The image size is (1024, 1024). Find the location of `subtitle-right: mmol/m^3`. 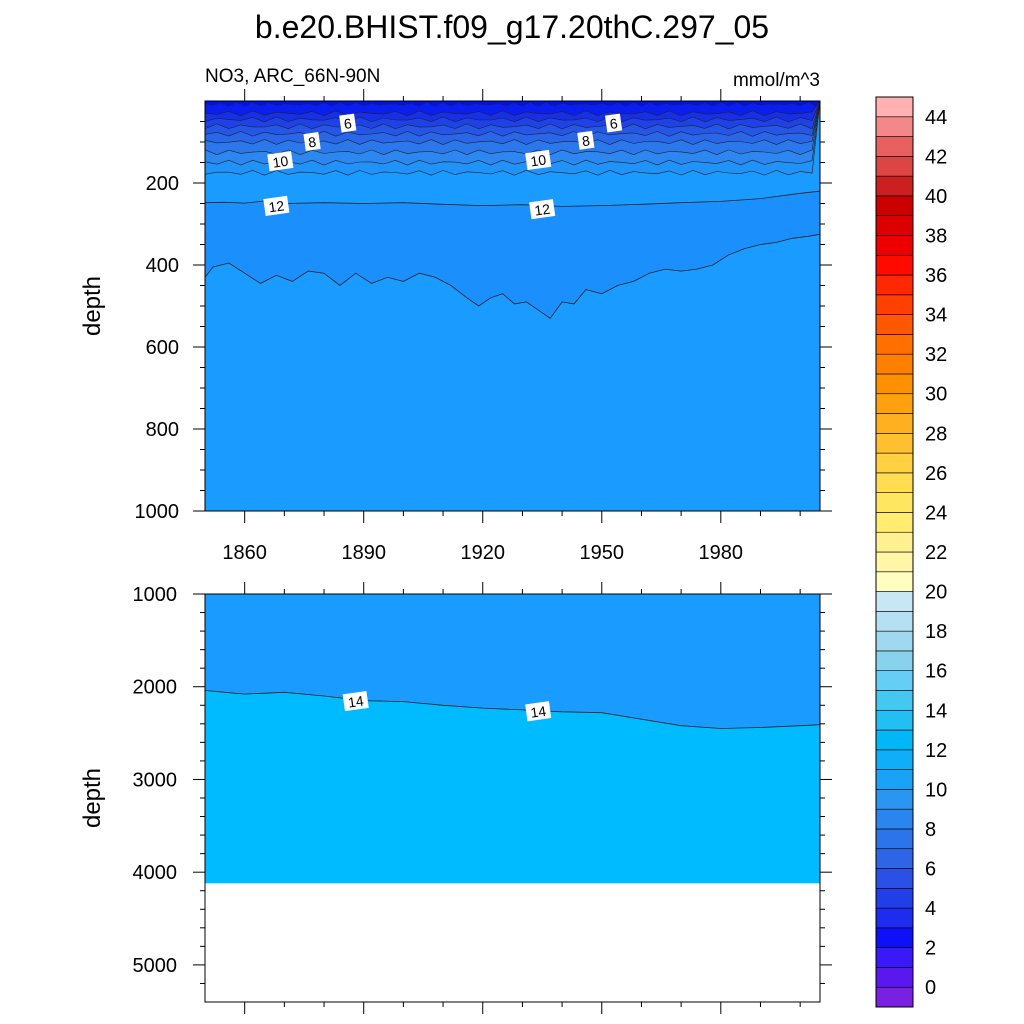

subtitle-right: mmol/m^3 is located at coordinates (776, 80).